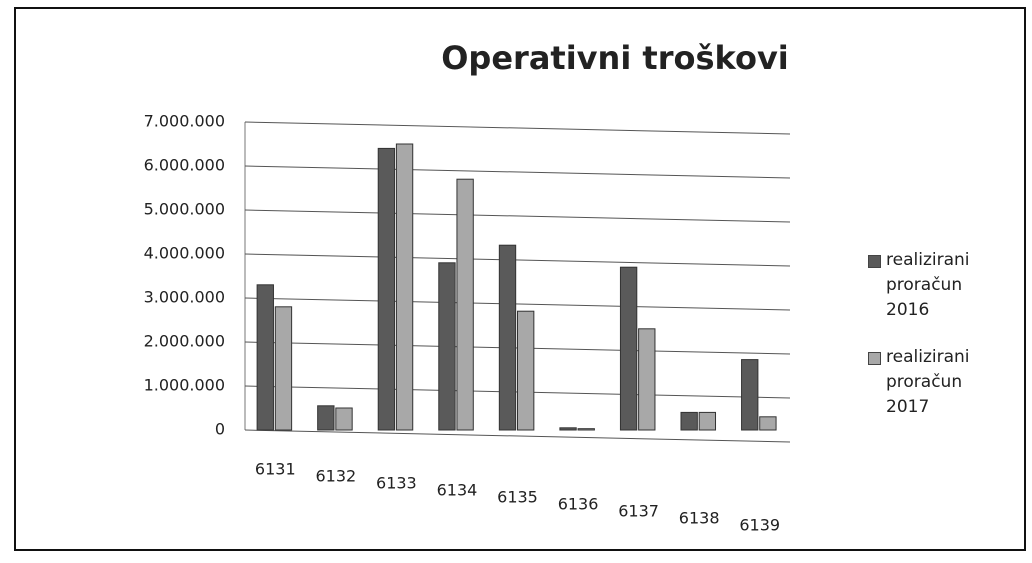 This screenshot has height=563, width=1032. What do you see at coordinates (184, 297) in the screenshot?
I see `y-tick-label: 3.000.000` at bounding box center [184, 297].